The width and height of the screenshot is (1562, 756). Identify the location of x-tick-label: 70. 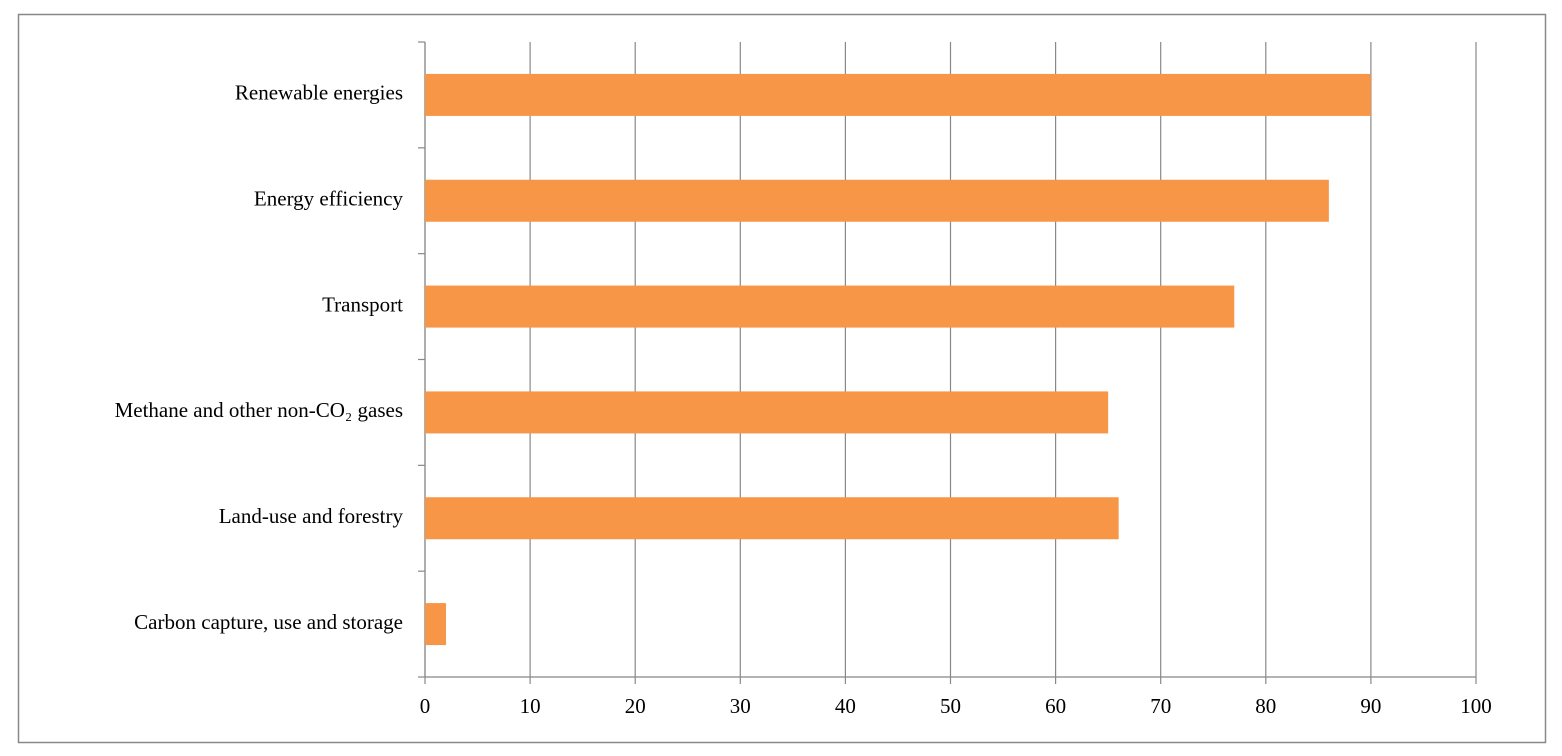
(1160, 706).